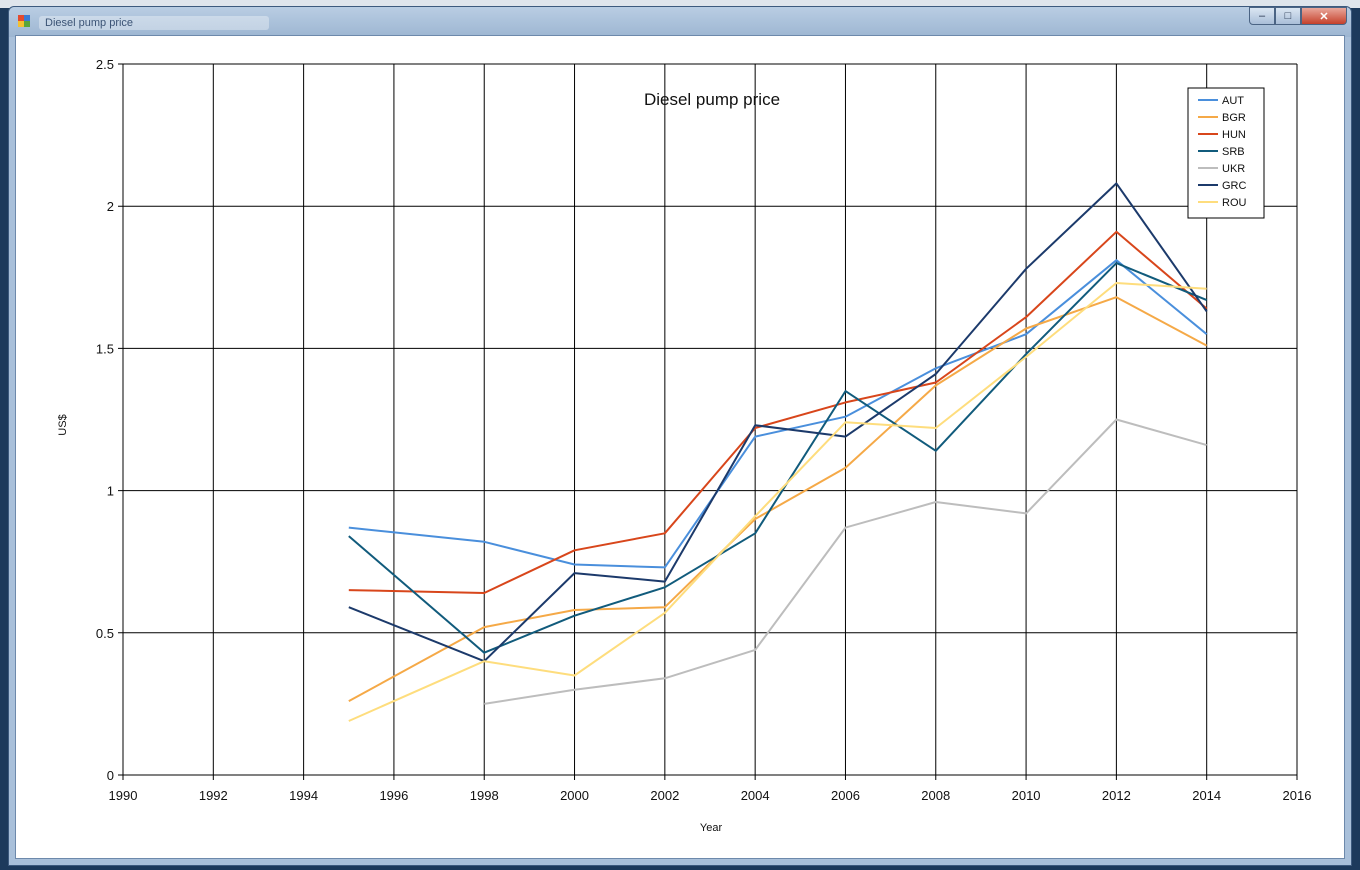  Describe the element at coordinates (63, 424) in the screenshot. I see `y-axis-label: US$` at that location.